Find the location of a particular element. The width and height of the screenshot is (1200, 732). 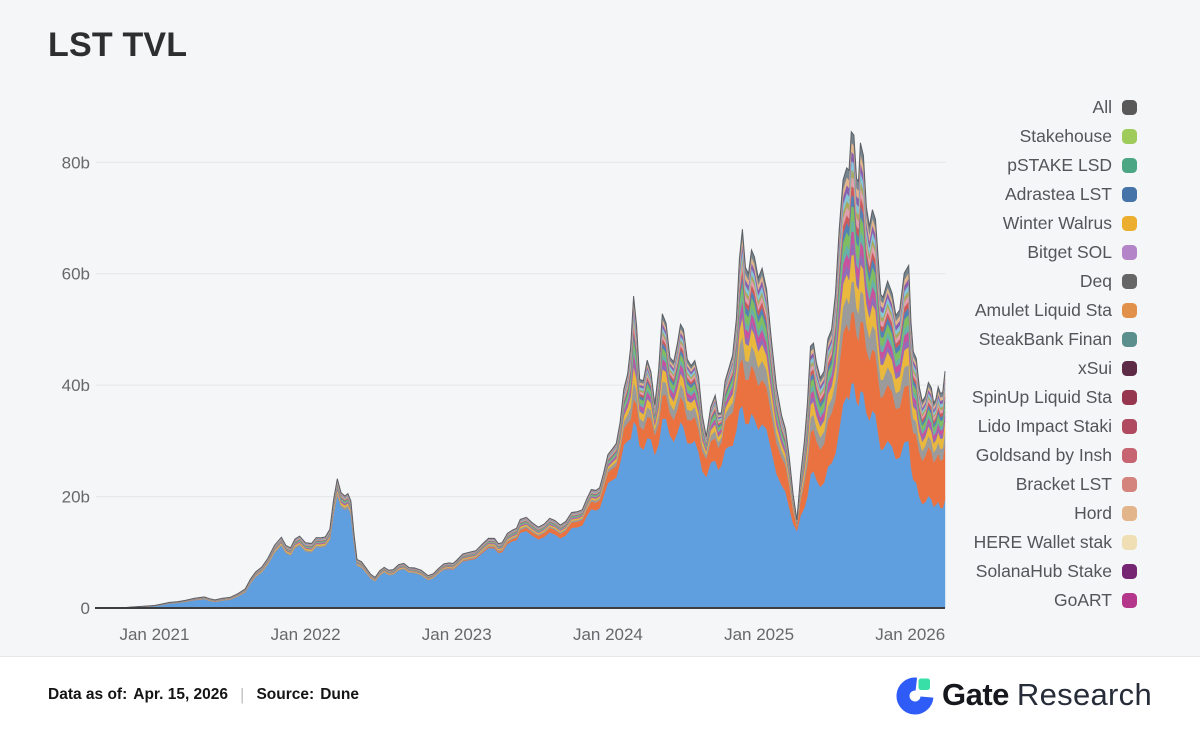

svg-text: Jan 2026 is located at coordinates (910, 634).